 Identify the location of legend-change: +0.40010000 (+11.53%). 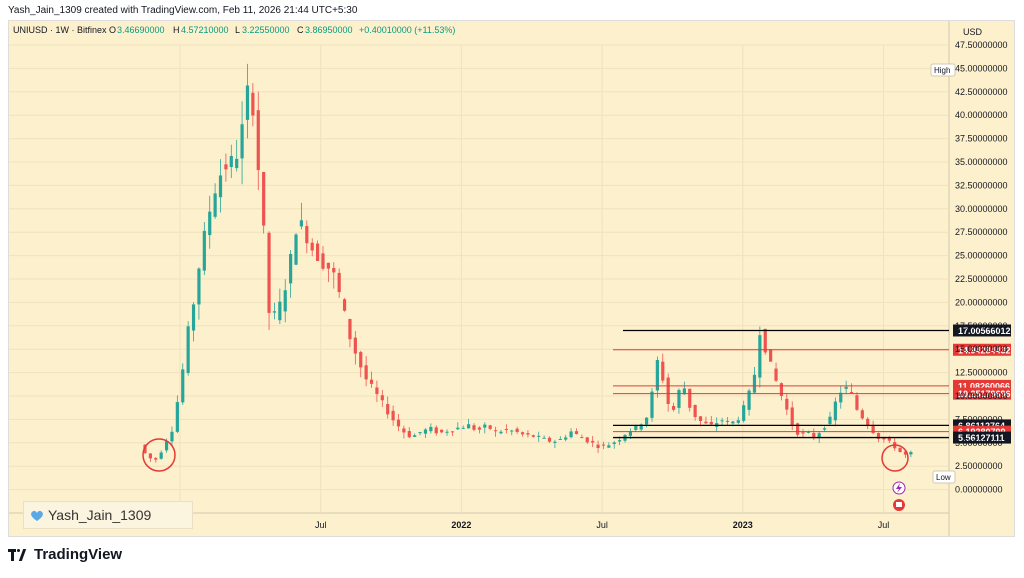
(407, 30).